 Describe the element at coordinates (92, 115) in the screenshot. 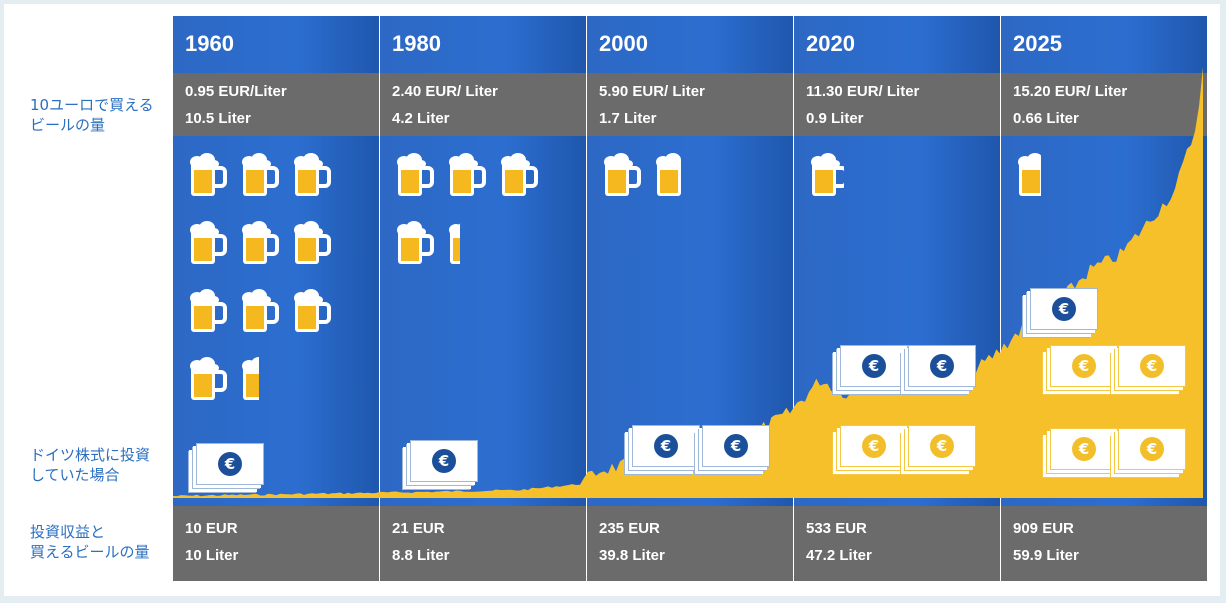

I see `label-beer-per-10eur: 10ユーロで買える ビールの量` at that location.